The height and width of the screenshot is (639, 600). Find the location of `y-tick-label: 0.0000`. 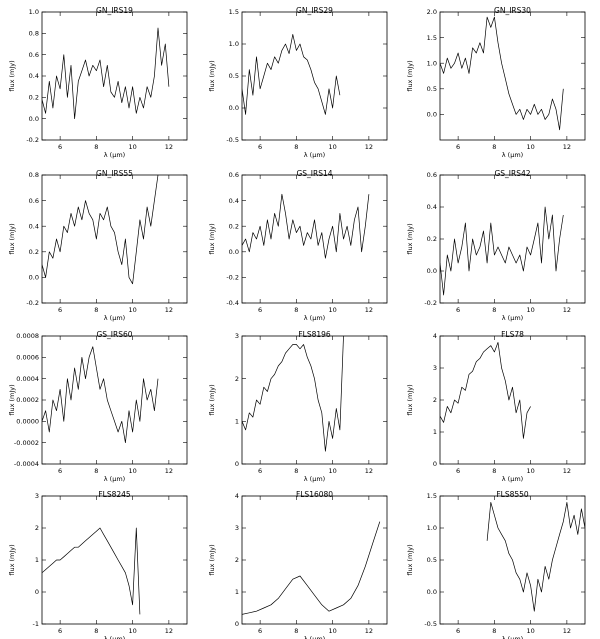

y-tick-label: 0.0000 is located at coordinates (27, 422).